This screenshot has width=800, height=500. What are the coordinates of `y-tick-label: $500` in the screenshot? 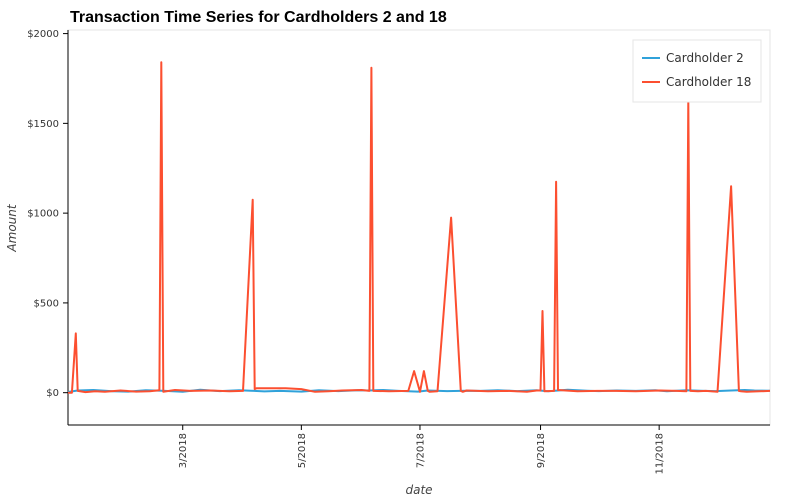 It's located at (46, 303).